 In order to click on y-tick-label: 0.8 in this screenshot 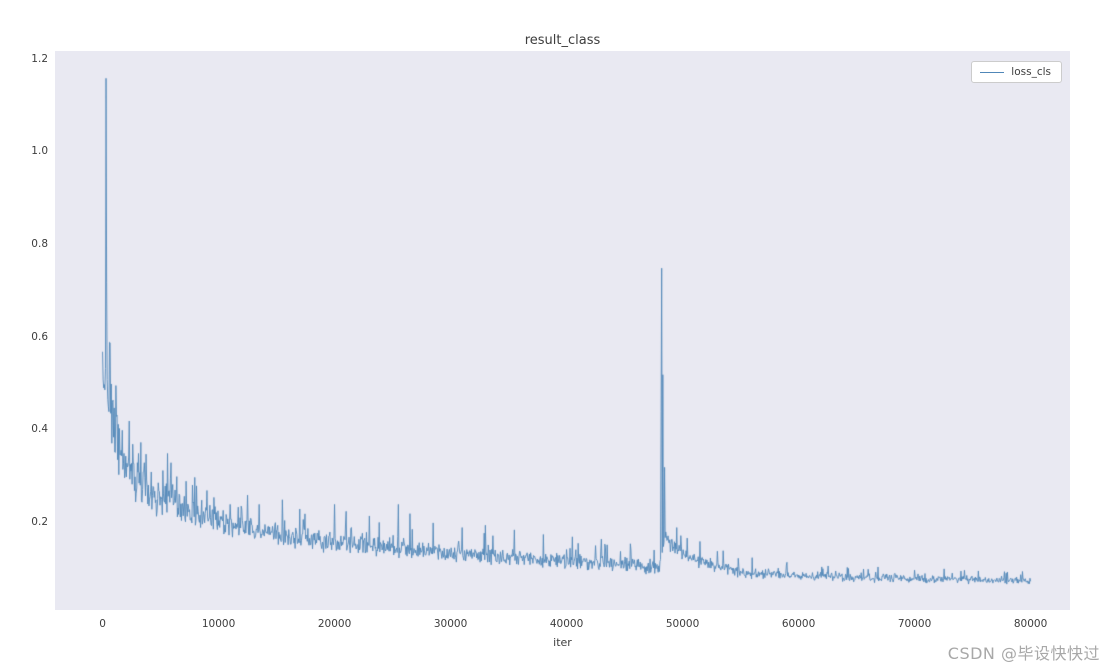, I will do `click(39, 244)`.